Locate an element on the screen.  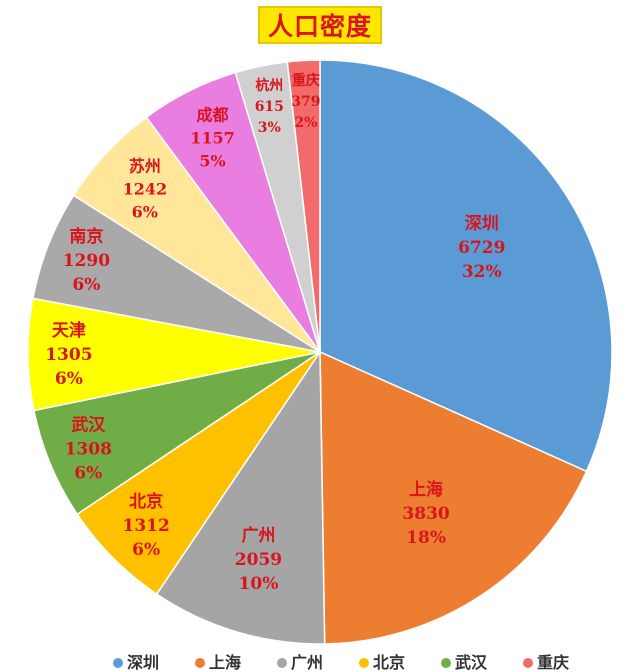
slice-label-name-4: 武汉 is located at coordinates (88, 425).